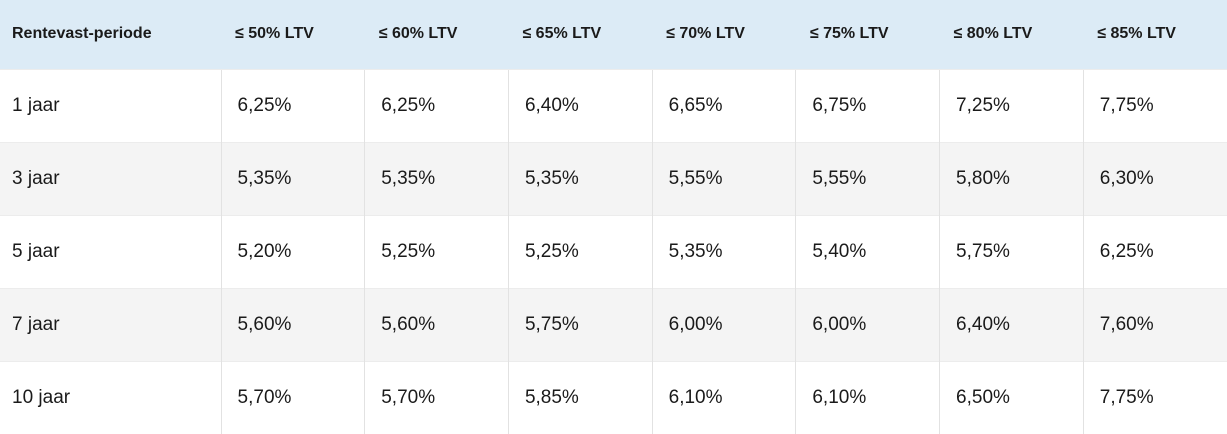 This screenshot has height=434, width=1227. I want to click on rate-cell: 7,60%, so click(1154, 324).